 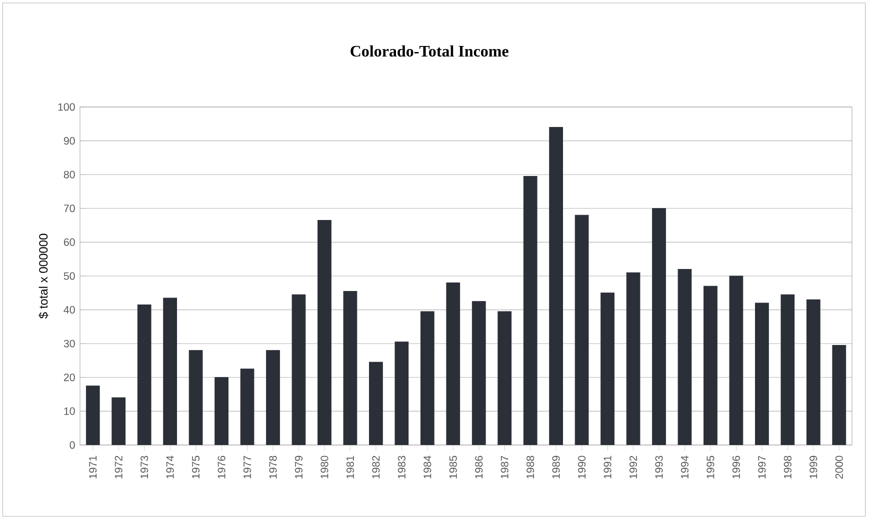 What do you see at coordinates (222, 467) in the screenshot?
I see `x-tick-label: 1976` at bounding box center [222, 467].